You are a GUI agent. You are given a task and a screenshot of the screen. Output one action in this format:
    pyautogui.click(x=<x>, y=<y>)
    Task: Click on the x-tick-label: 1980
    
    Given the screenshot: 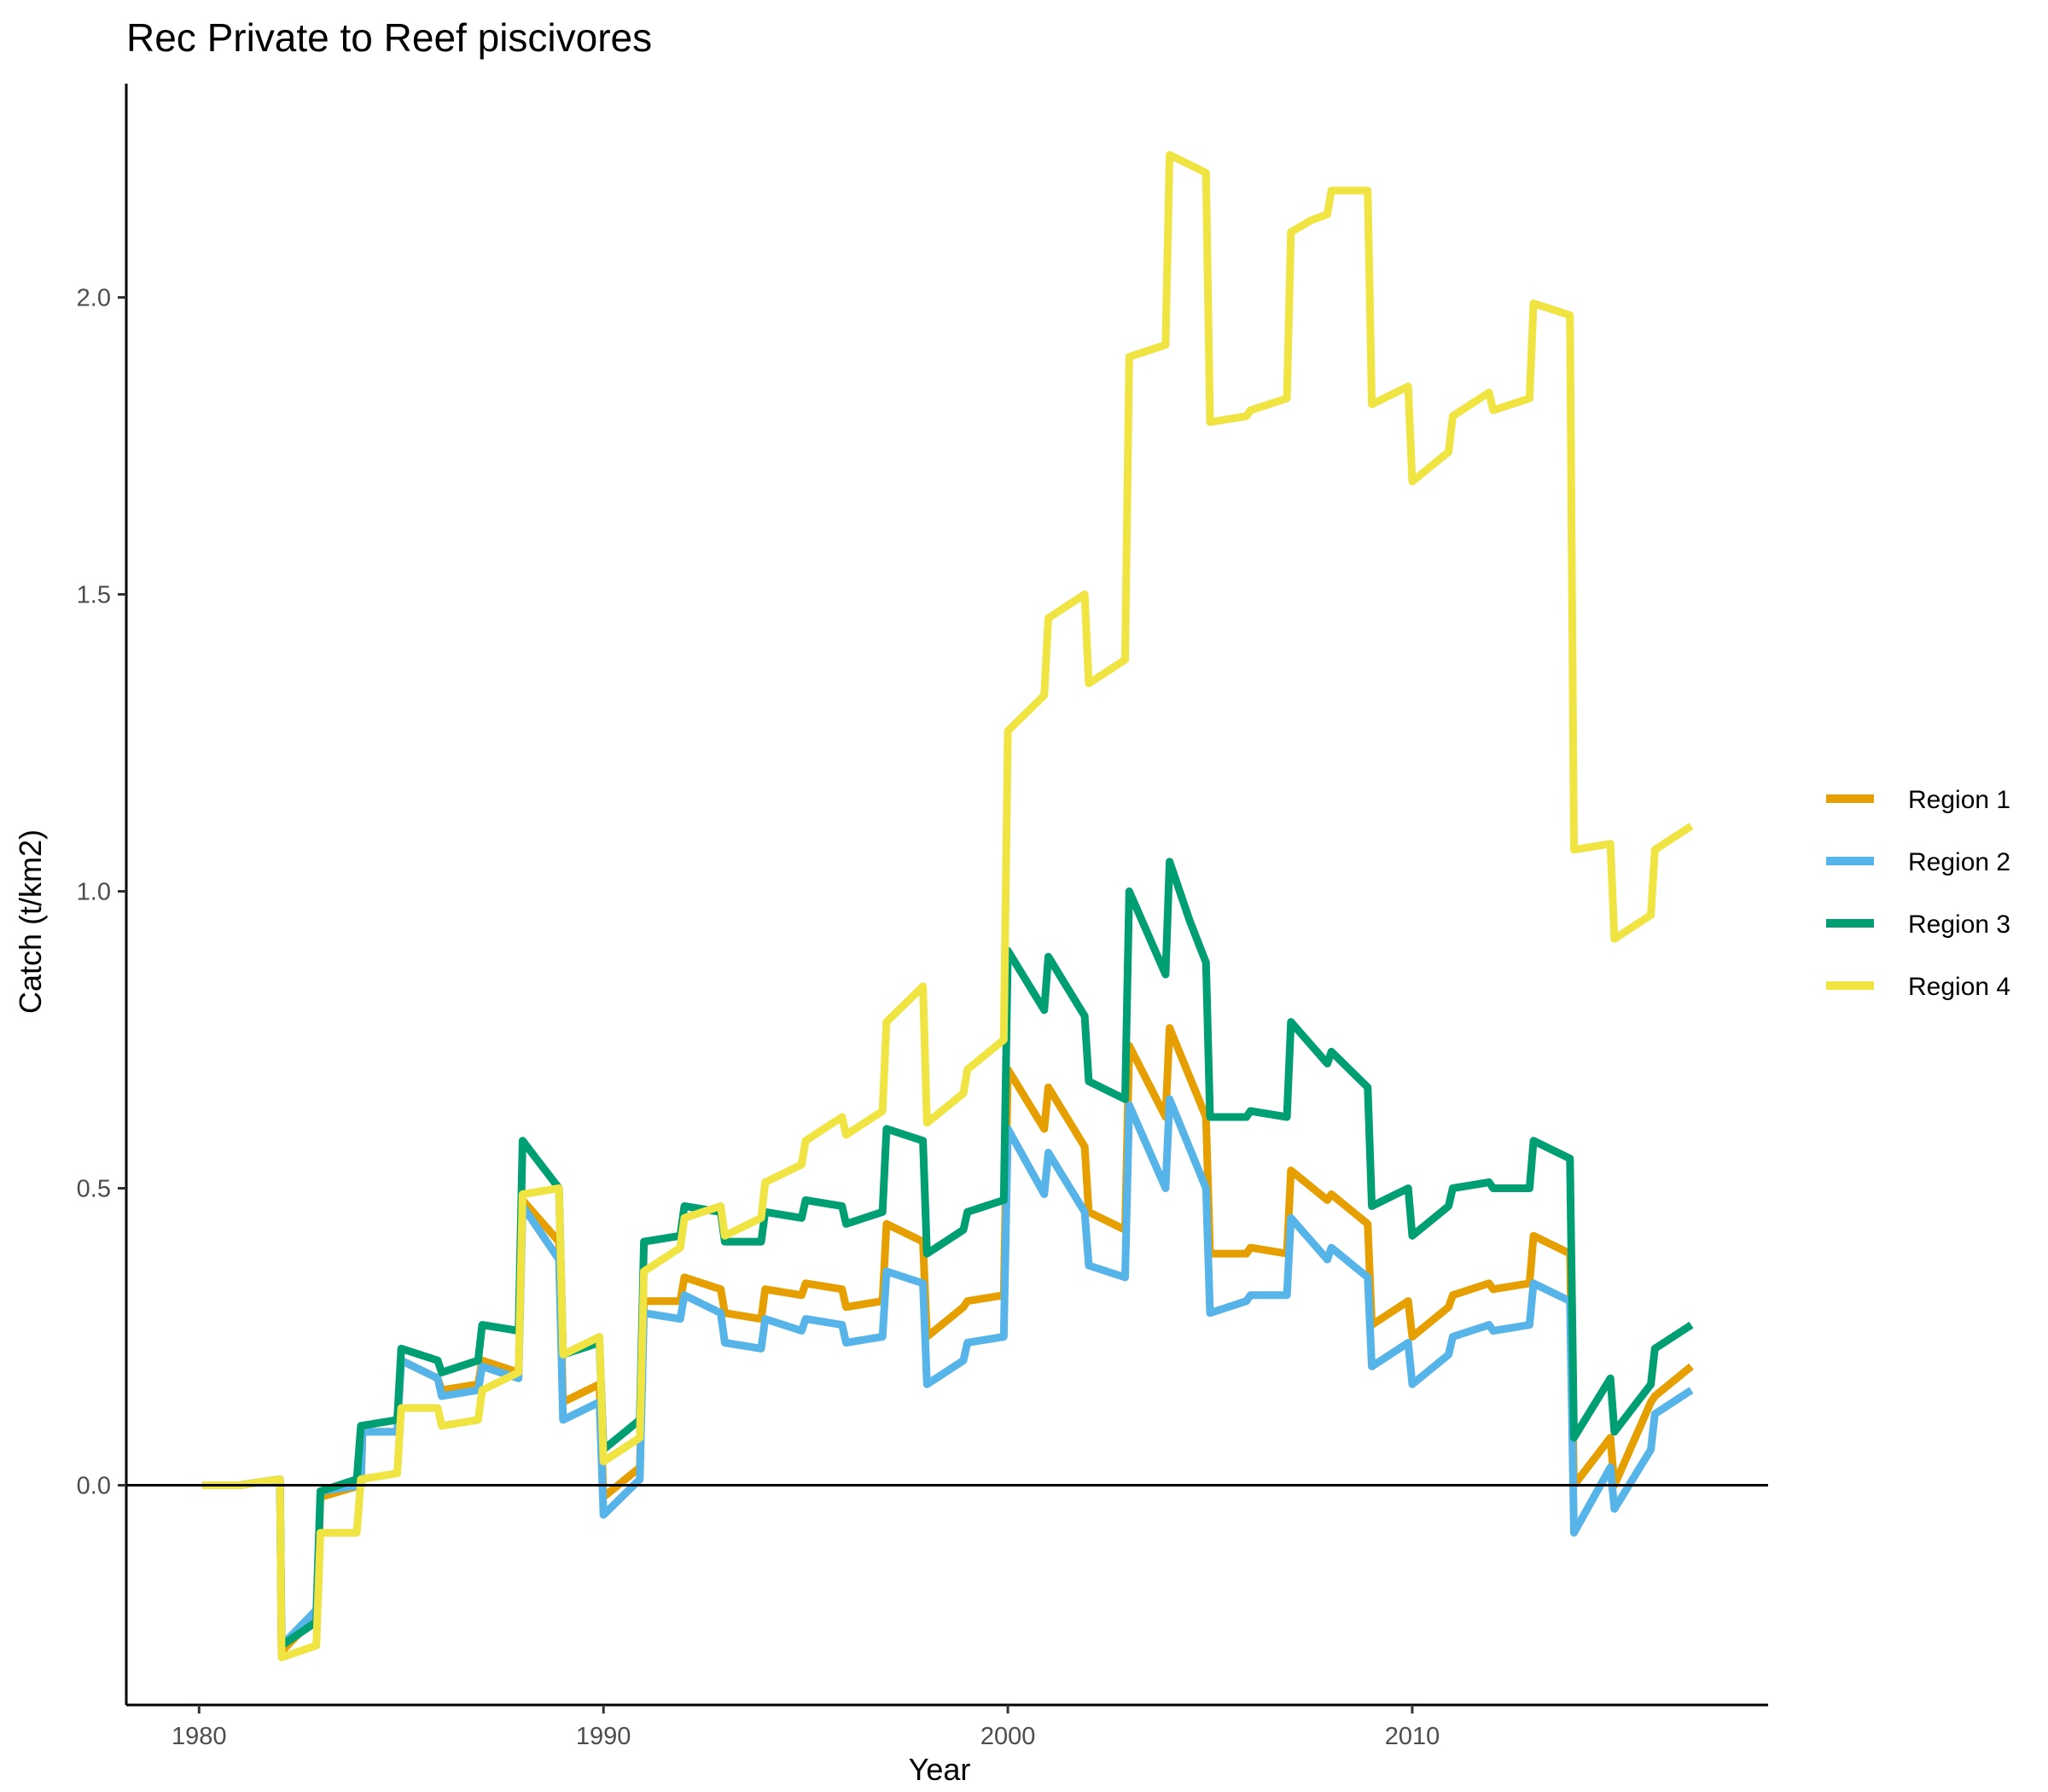 What is the action you would take?
    pyautogui.click(x=199, y=1736)
    